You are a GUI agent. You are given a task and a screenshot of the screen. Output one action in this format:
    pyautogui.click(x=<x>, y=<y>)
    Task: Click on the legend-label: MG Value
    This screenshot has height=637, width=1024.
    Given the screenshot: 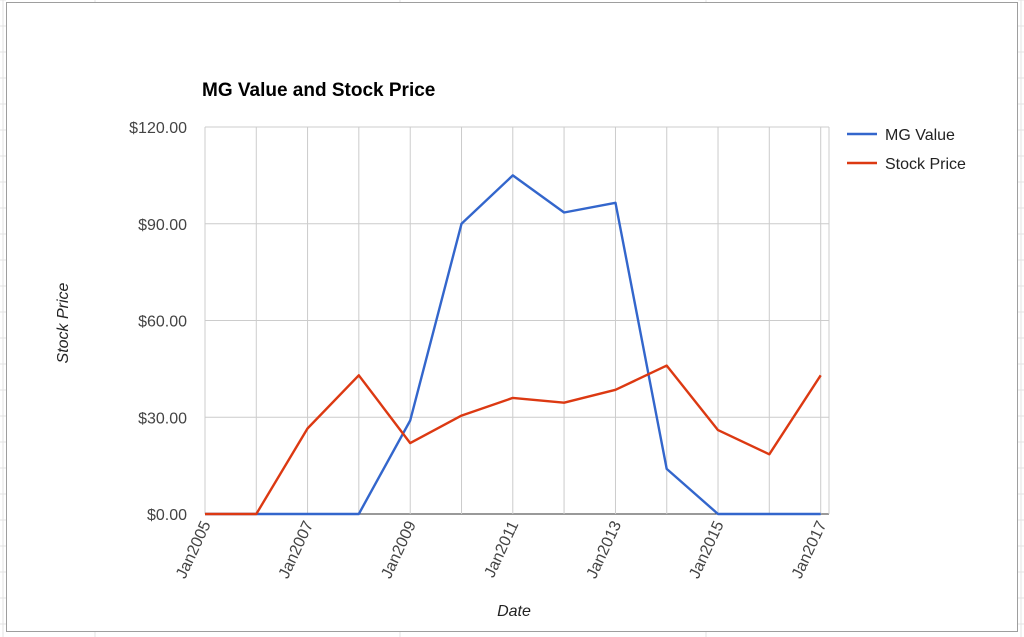 What is the action you would take?
    pyautogui.click(x=920, y=135)
    